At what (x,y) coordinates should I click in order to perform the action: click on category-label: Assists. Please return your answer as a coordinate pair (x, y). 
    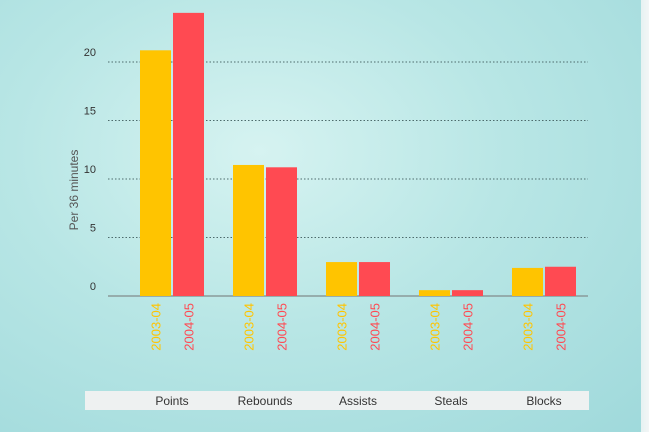
    Looking at the image, I should click on (358, 401).